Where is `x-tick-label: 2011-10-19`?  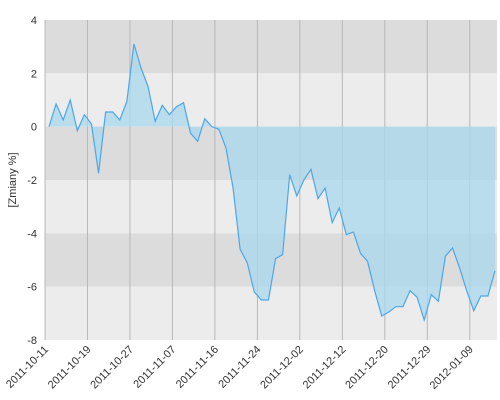
x-tick-label: 2011-10-19 is located at coordinates (70, 368).